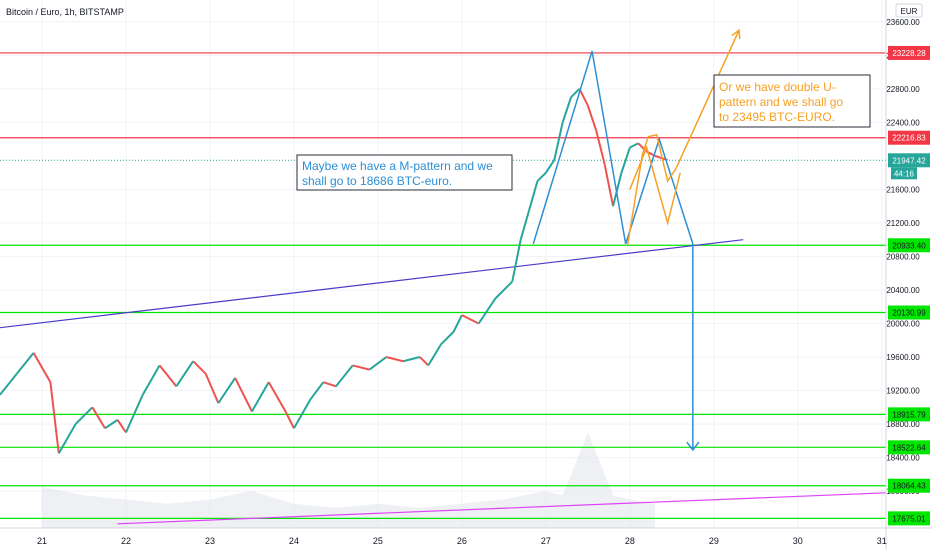  What do you see at coordinates (903, 122) in the screenshot?
I see `y-tick-label: 22400.00` at bounding box center [903, 122].